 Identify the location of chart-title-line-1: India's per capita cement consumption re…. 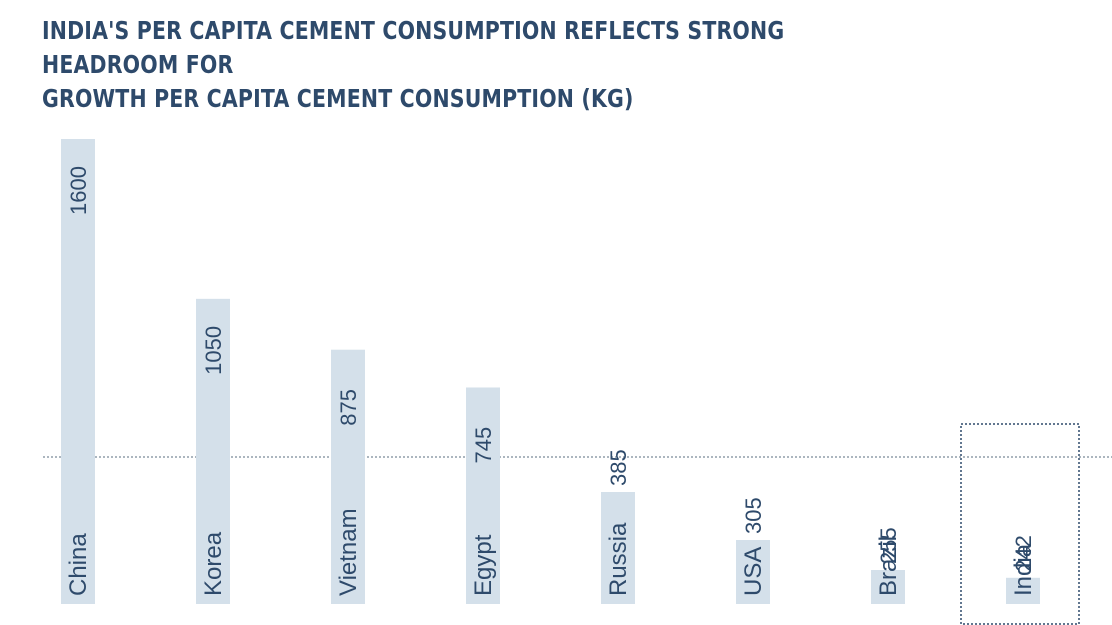
(413, 47).